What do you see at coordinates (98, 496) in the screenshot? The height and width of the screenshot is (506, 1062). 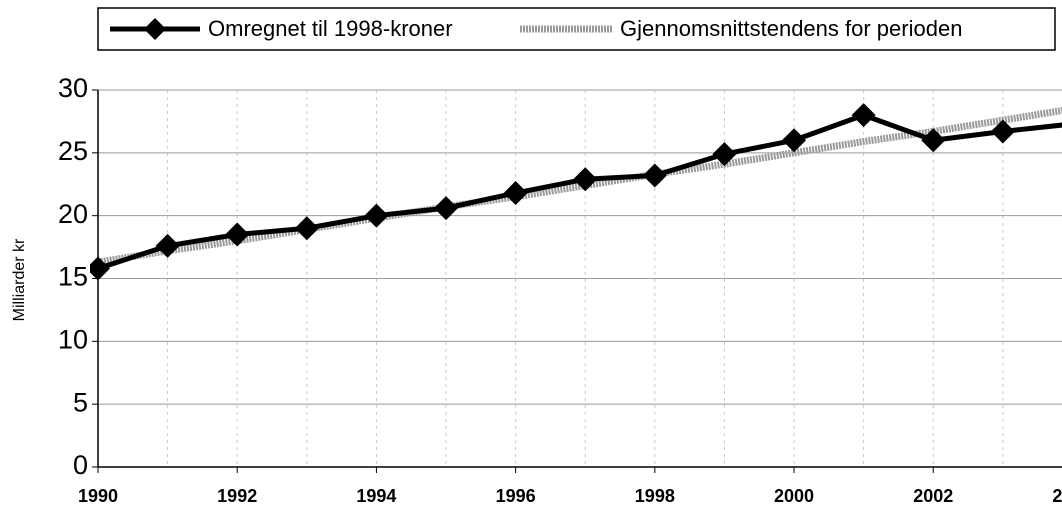 I see `x-tick-label: 1990` at bounding box center [98, 496].